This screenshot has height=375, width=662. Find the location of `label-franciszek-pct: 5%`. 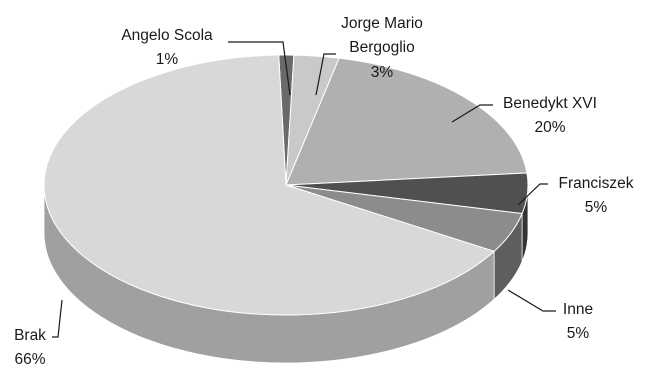

label-franciszek-pct: 5% is located at coordinates (596, 207).